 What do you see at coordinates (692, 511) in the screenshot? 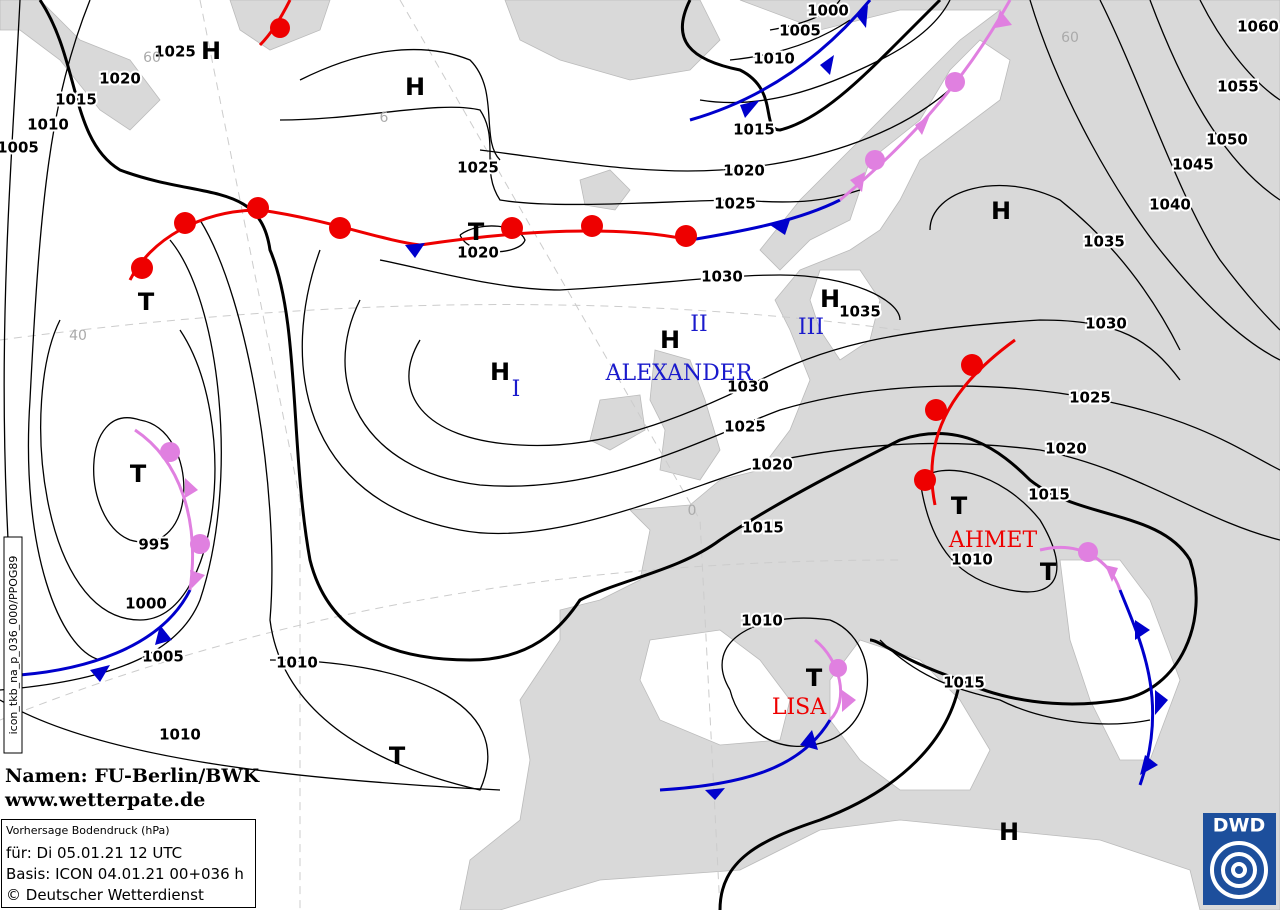
I see `grid-label: 0` at bounding box center [692, 511].